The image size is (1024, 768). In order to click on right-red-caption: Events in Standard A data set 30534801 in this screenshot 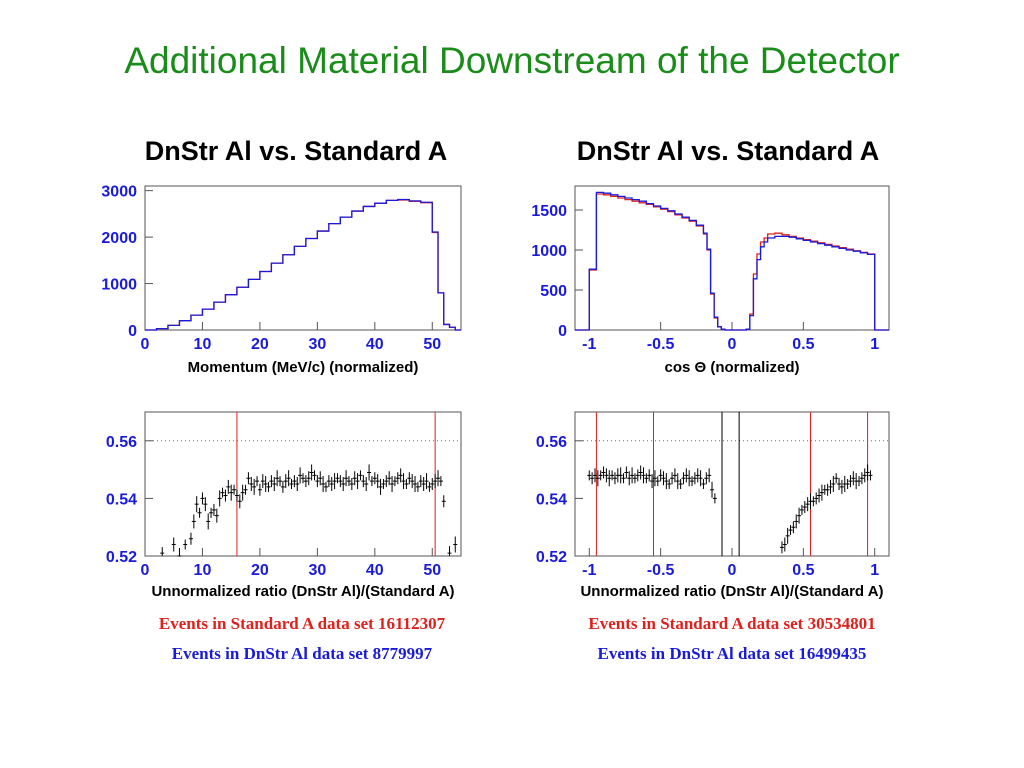, I will do `click(732, 623)`.